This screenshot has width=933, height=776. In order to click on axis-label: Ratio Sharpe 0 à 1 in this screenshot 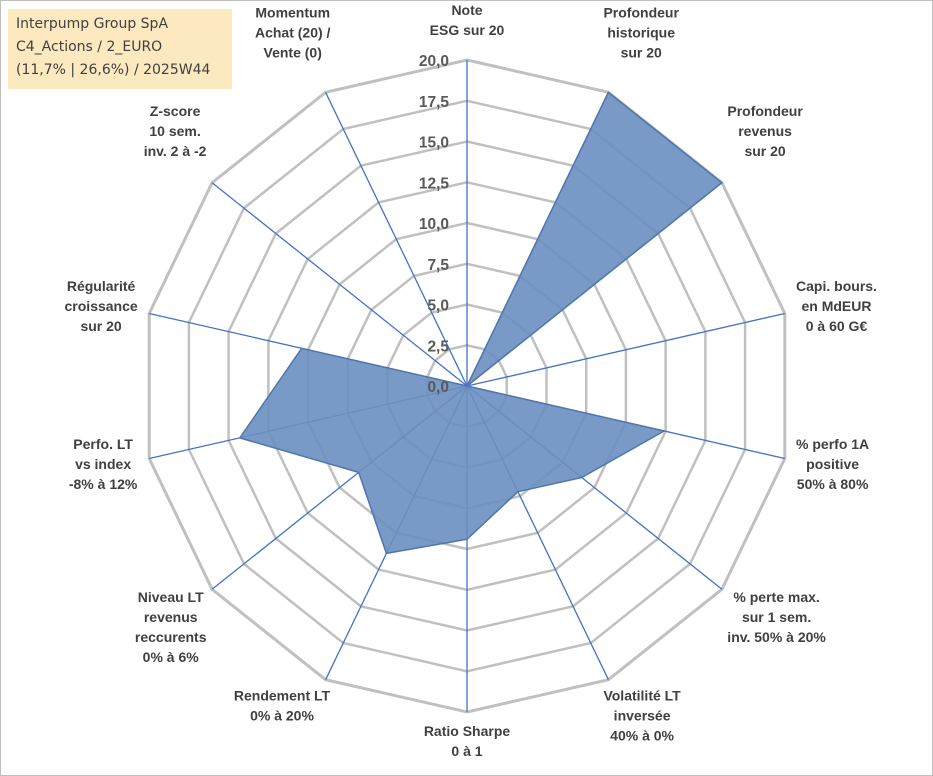, I will do `click(467, 741)`.